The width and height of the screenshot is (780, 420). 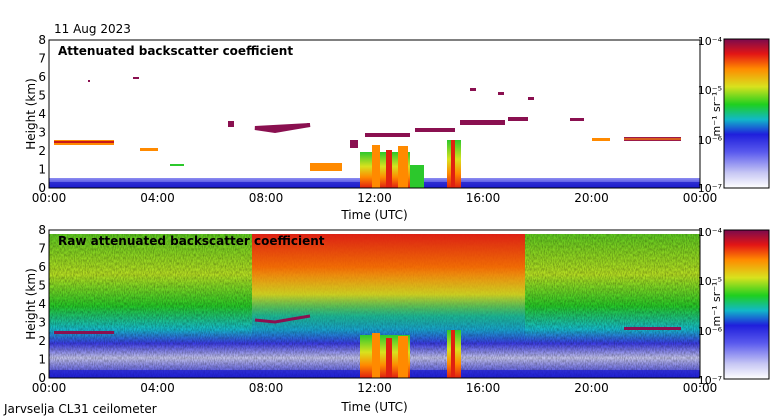 I want to click on panel1-y-label: Height (km), so click(x=31, y=113).